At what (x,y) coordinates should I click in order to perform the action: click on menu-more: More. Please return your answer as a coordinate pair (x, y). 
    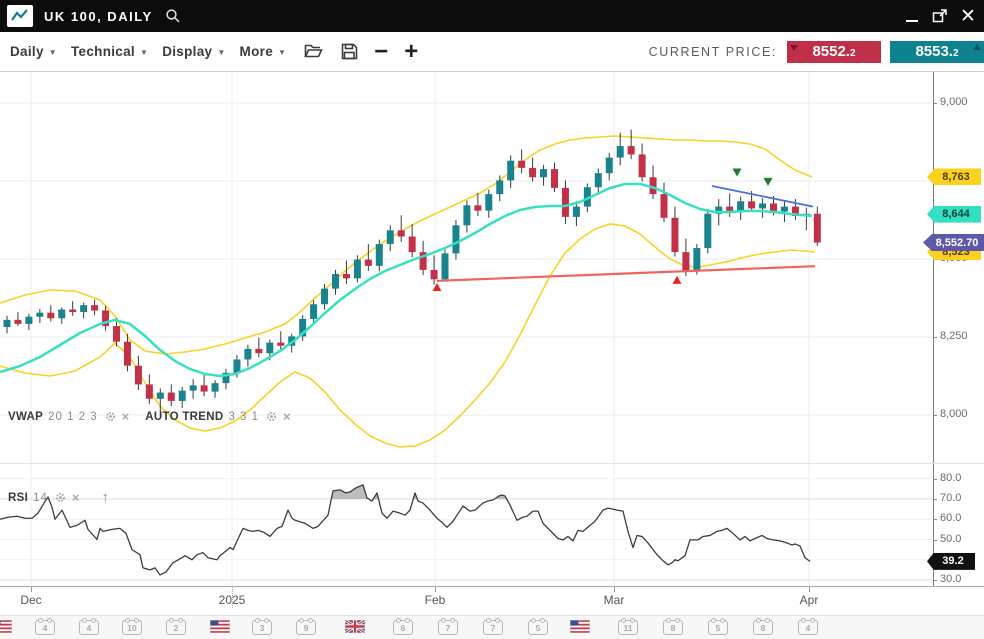
    Looking at the image, I should click on (263, 51).